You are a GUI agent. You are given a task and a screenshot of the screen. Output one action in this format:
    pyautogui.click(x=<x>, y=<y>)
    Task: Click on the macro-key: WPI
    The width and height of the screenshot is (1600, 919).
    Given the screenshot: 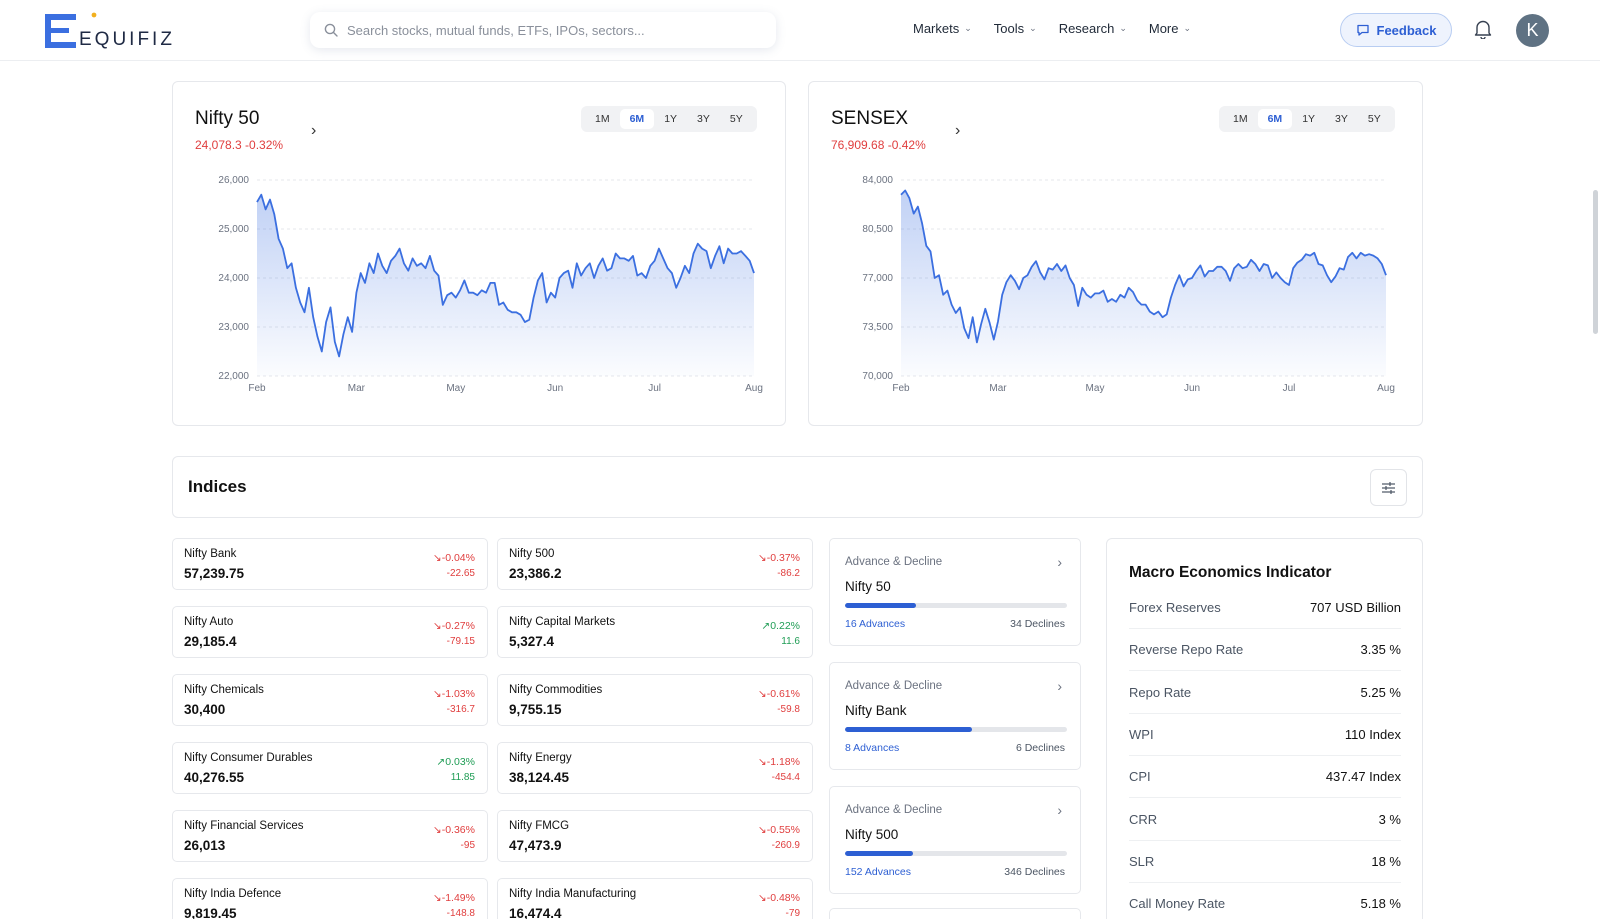 What is the action you would take?
    pyautogui.click(x=1141, y=734)
    